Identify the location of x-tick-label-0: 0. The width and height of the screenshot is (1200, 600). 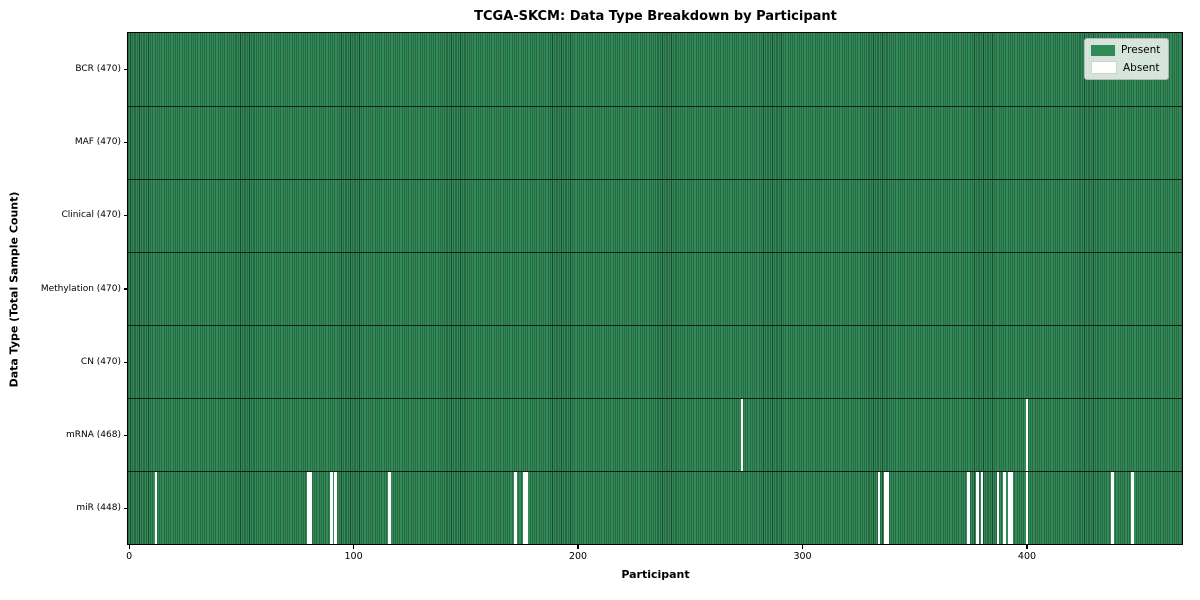
(129, 556).